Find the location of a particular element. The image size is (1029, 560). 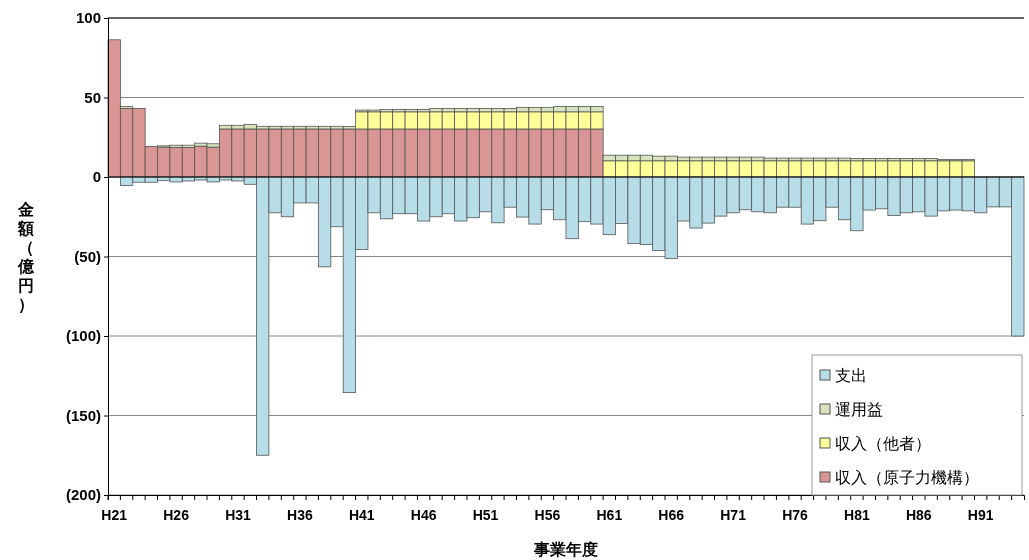

x-tick-label: H31 is located at coordinates (238, 514).